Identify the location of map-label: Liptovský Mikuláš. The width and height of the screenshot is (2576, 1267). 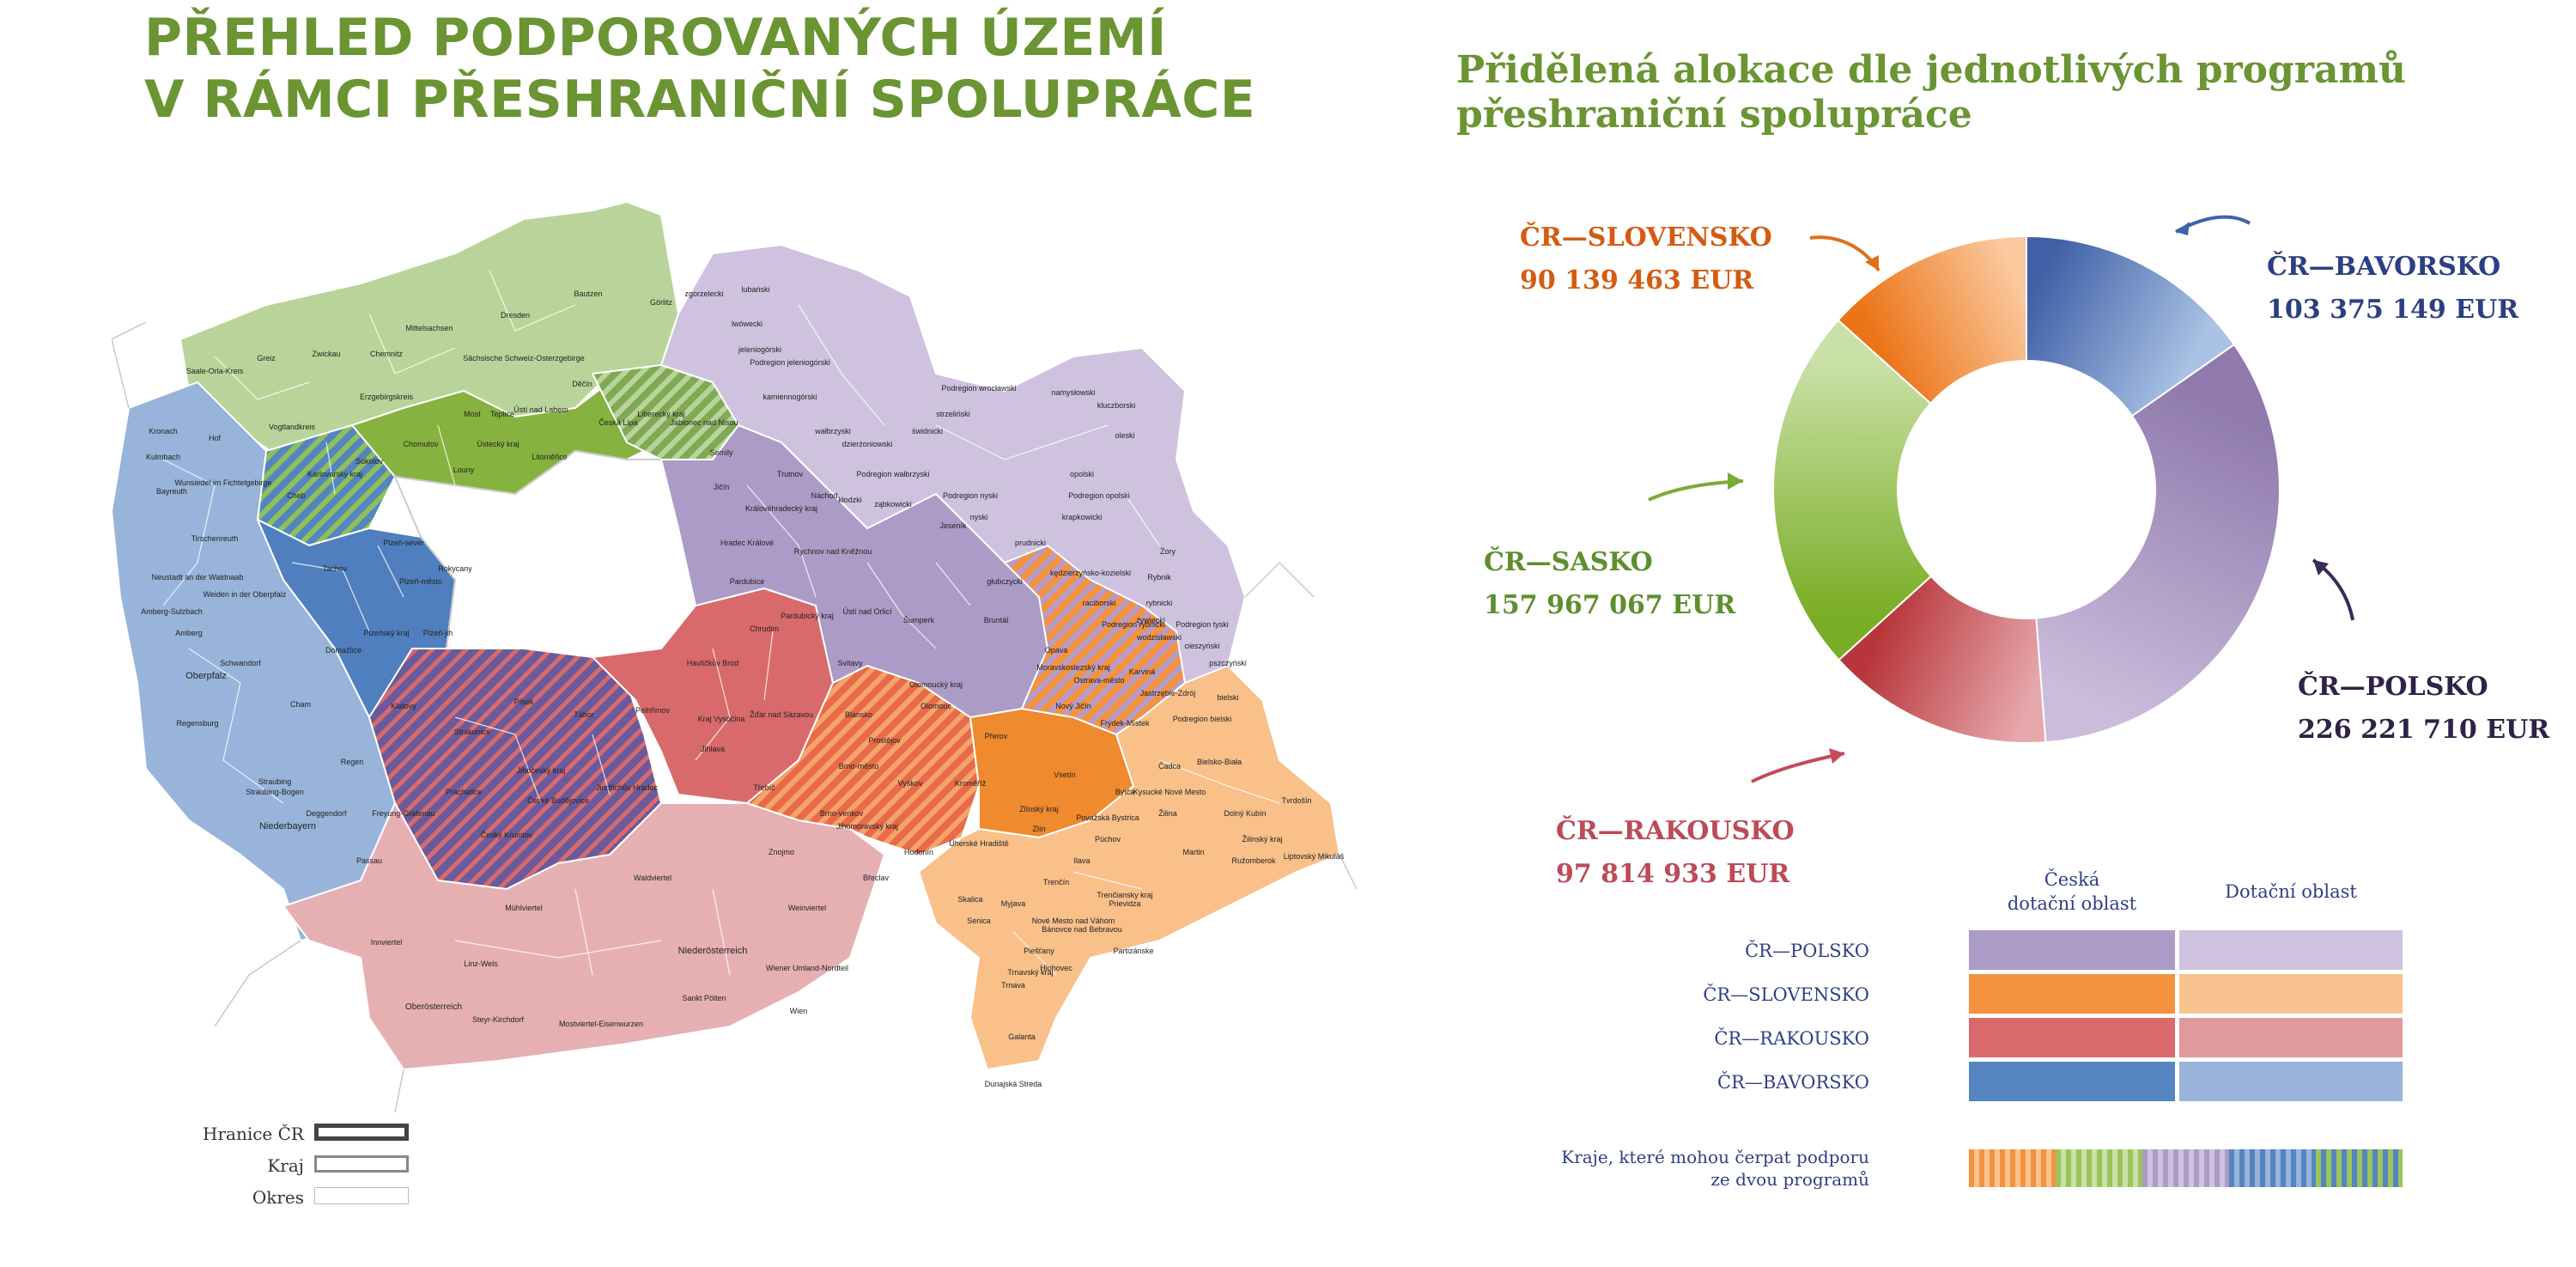
(1314, 856).